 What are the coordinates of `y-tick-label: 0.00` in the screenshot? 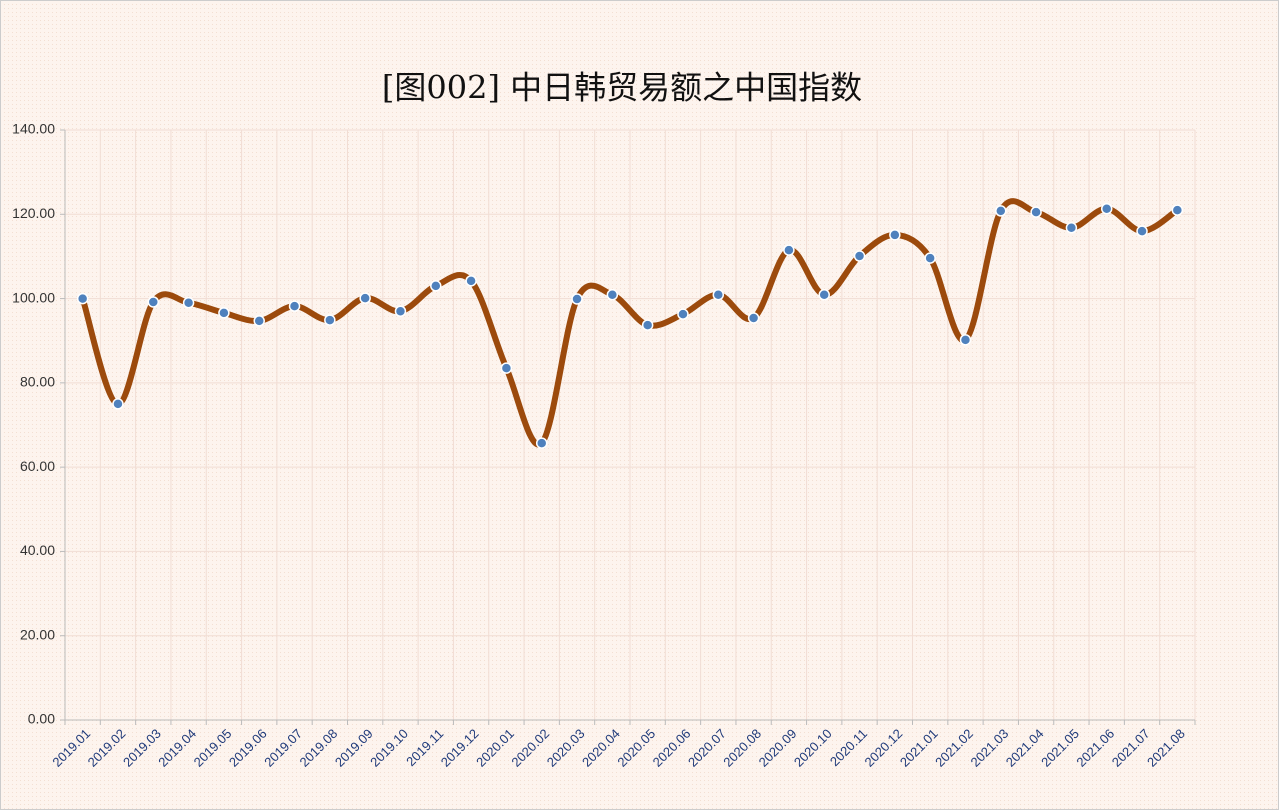 It's located at (41, 719).